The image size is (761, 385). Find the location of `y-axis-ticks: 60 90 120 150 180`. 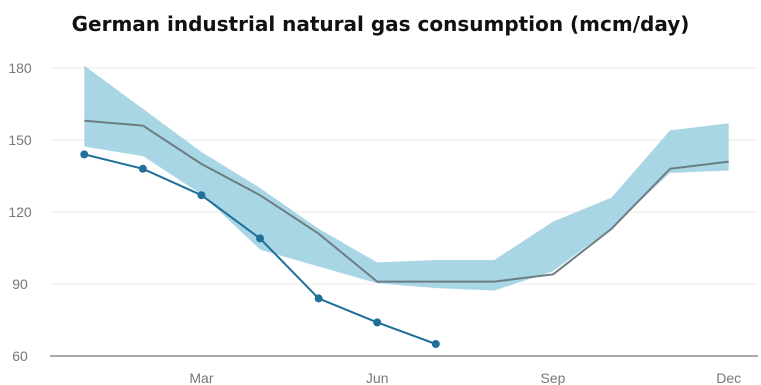

y-axis-ticks: 60 90 120 150 180 is located at coordinates (20, 212).